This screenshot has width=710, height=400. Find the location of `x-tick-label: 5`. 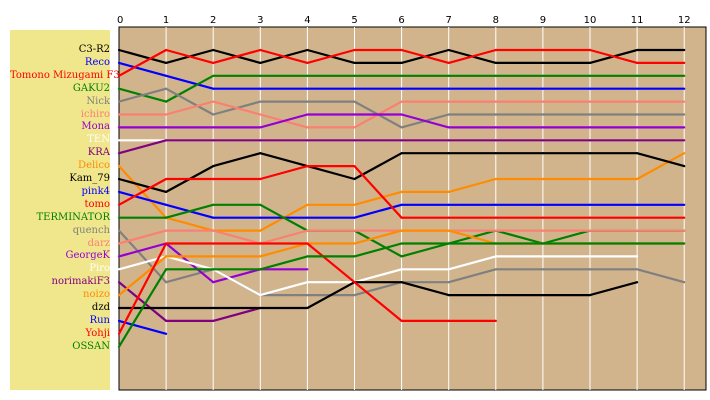

x-tick-label: 5 is located at coordinates (354, 20).